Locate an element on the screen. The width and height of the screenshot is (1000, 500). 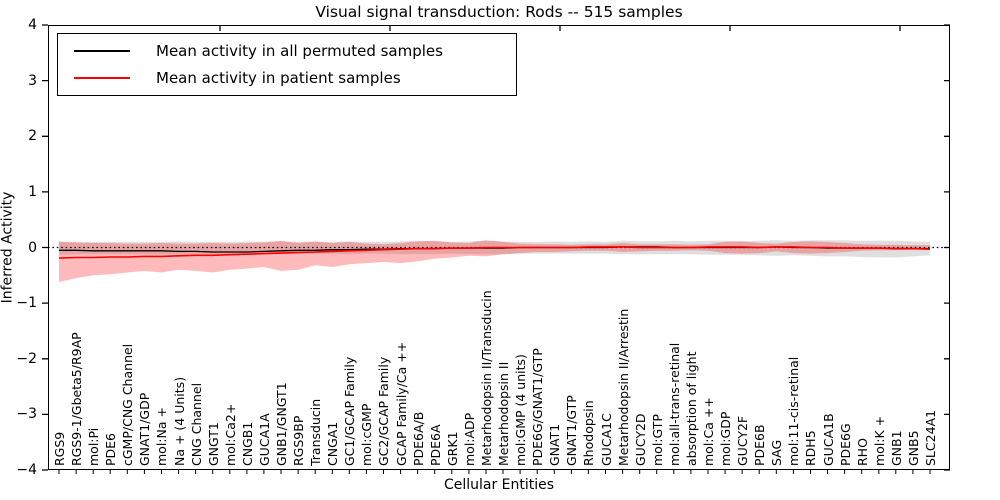
y-tick-label: 0 is located at coordinates (32, 247).